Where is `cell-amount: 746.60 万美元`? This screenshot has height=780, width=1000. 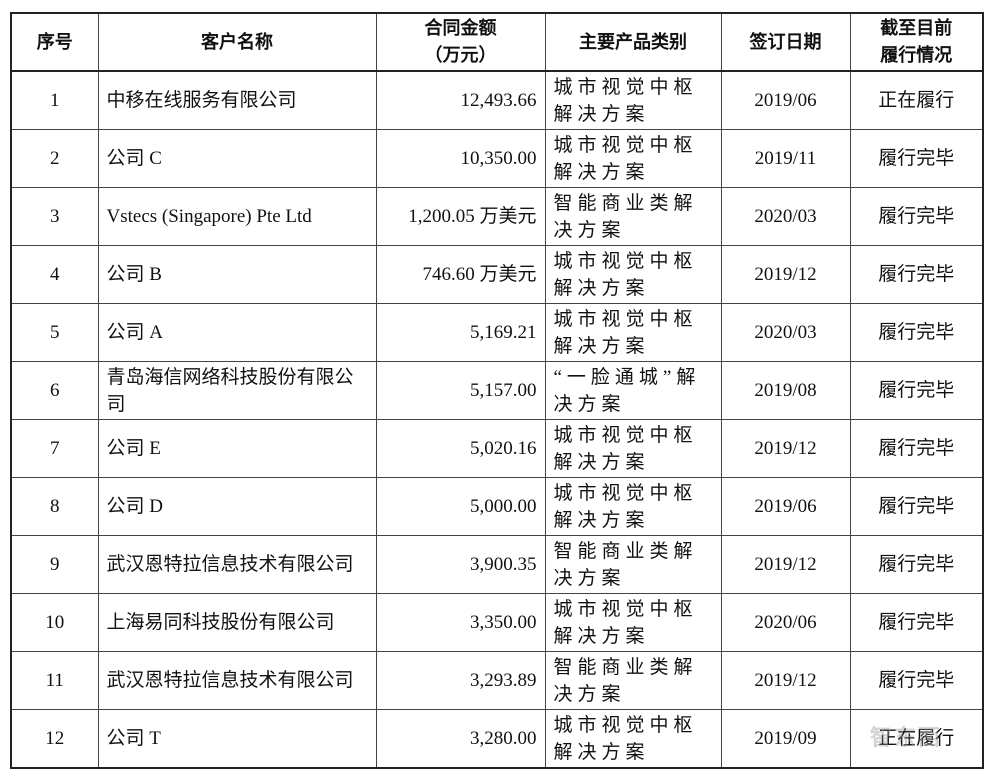
cell-amount: 746.60 万美元 is located at coordinates (460, 274).